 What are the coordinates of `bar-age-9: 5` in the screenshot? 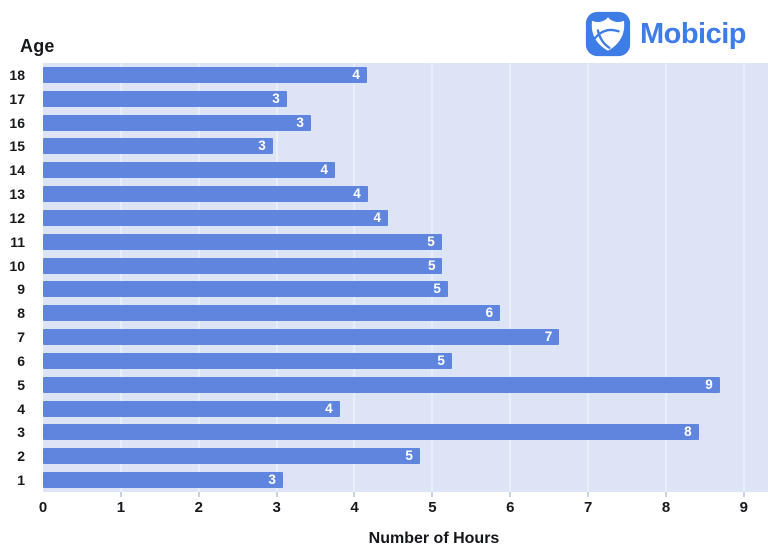 It's located at (245, 289).